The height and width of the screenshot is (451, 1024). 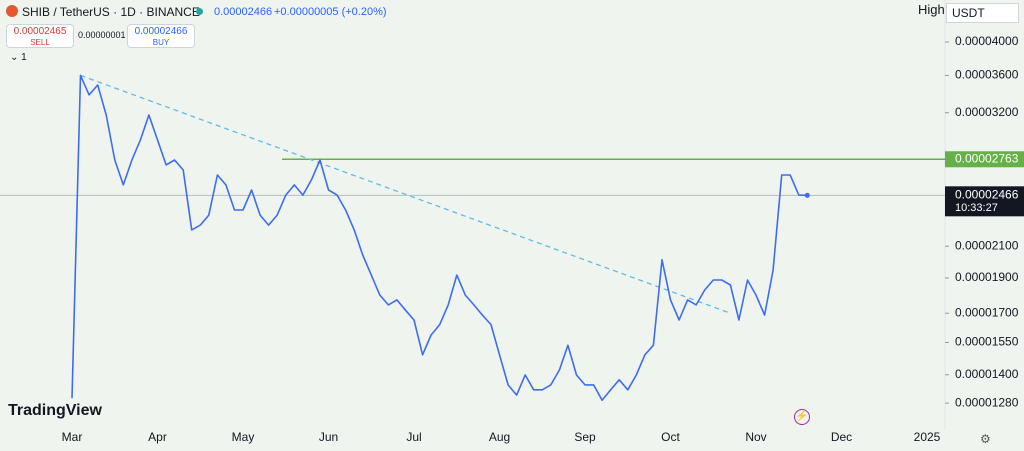 I want to click on x-tick-label: Oct, so click(x=670, y=437).